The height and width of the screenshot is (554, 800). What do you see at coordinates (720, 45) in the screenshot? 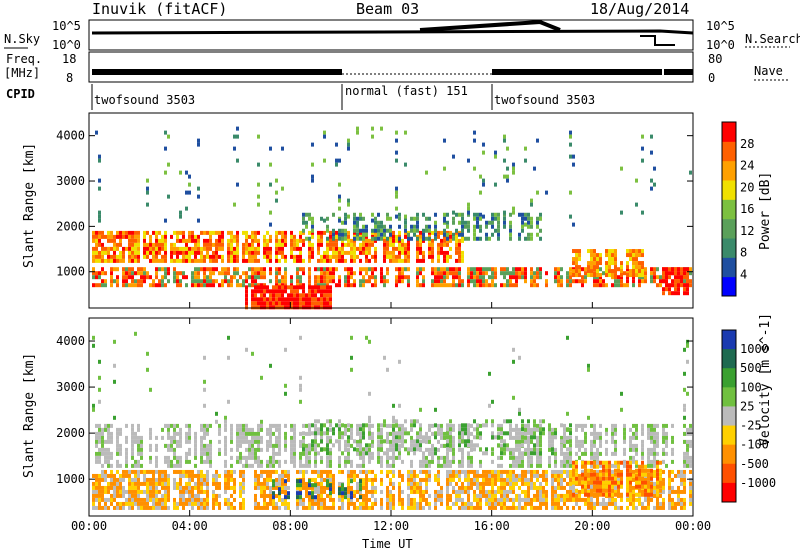
I see `nsearch-tick-bottom: 10^0` at bounding box center [720, 45].